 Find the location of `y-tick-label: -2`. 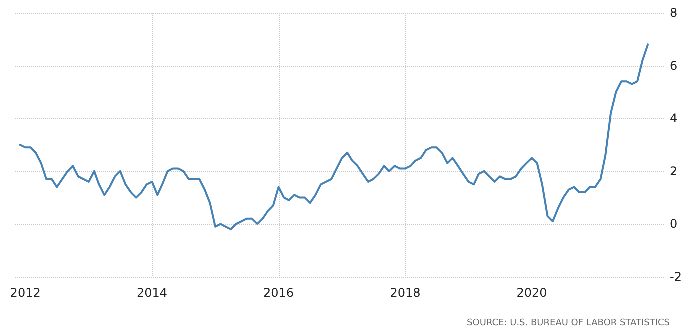

y-tick-label: -2 is located at coordinates (676, 277).